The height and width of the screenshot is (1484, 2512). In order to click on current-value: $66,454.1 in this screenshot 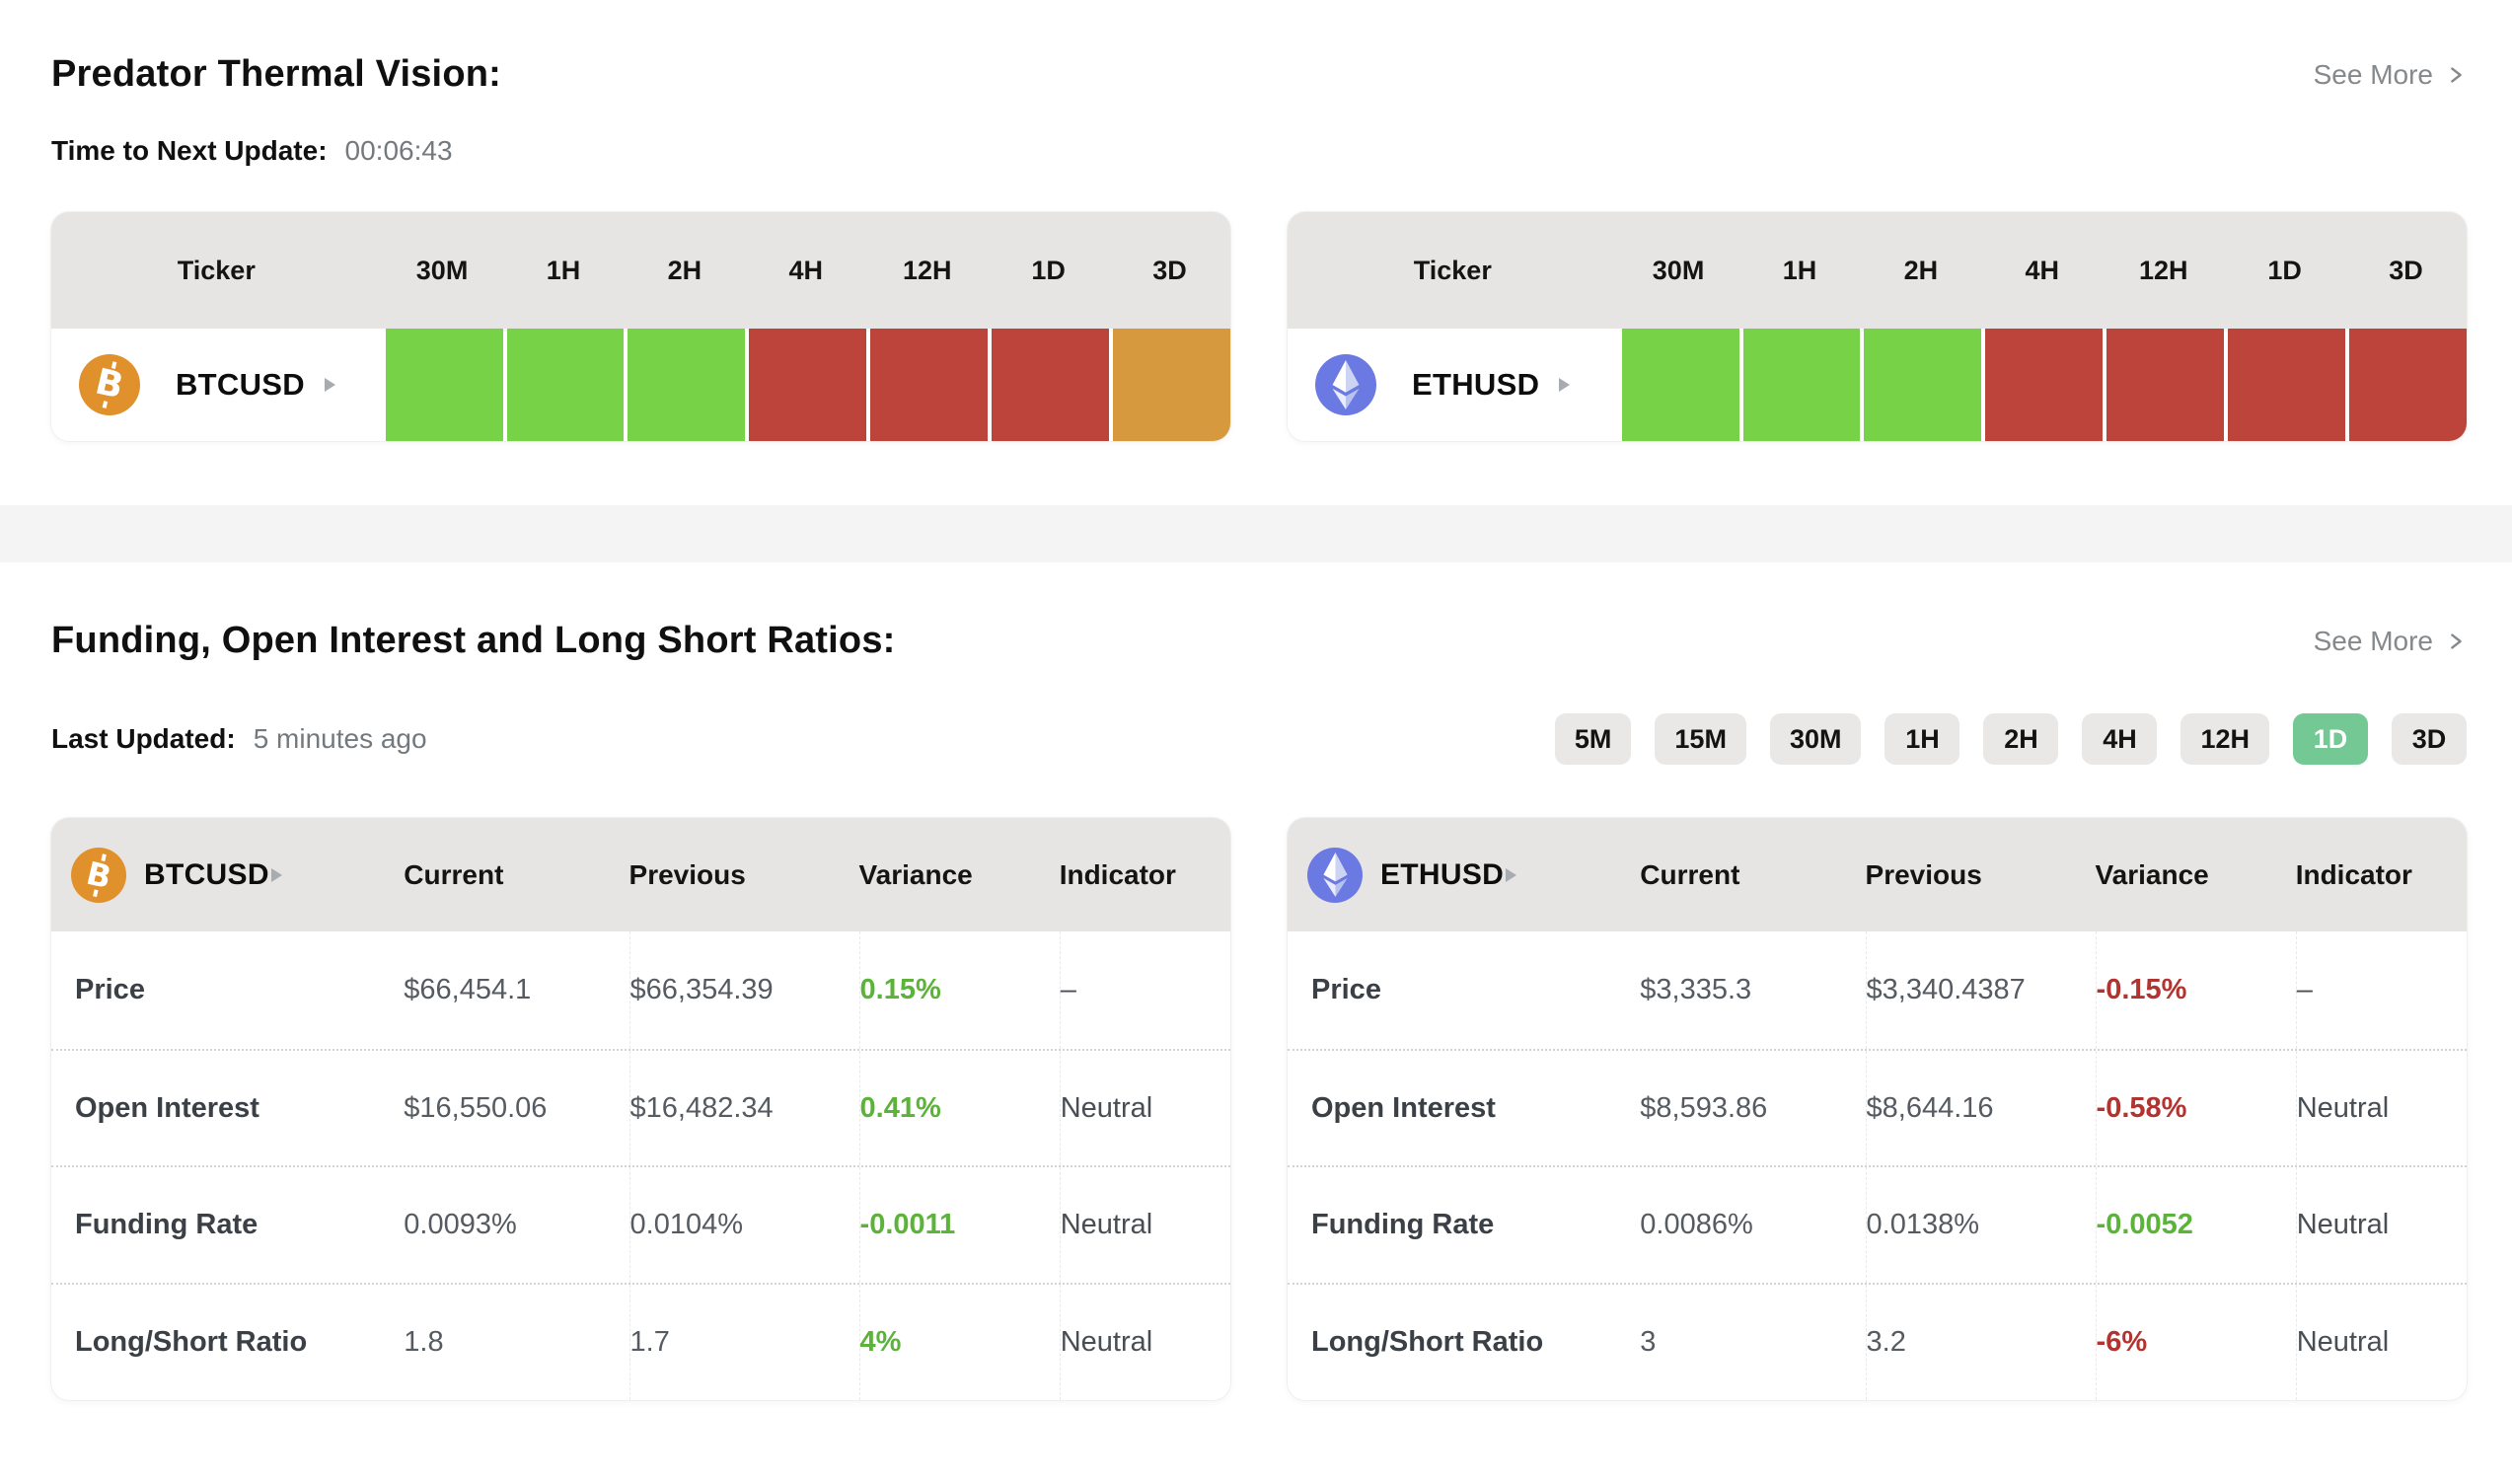, I will do `click(468, 989)`.